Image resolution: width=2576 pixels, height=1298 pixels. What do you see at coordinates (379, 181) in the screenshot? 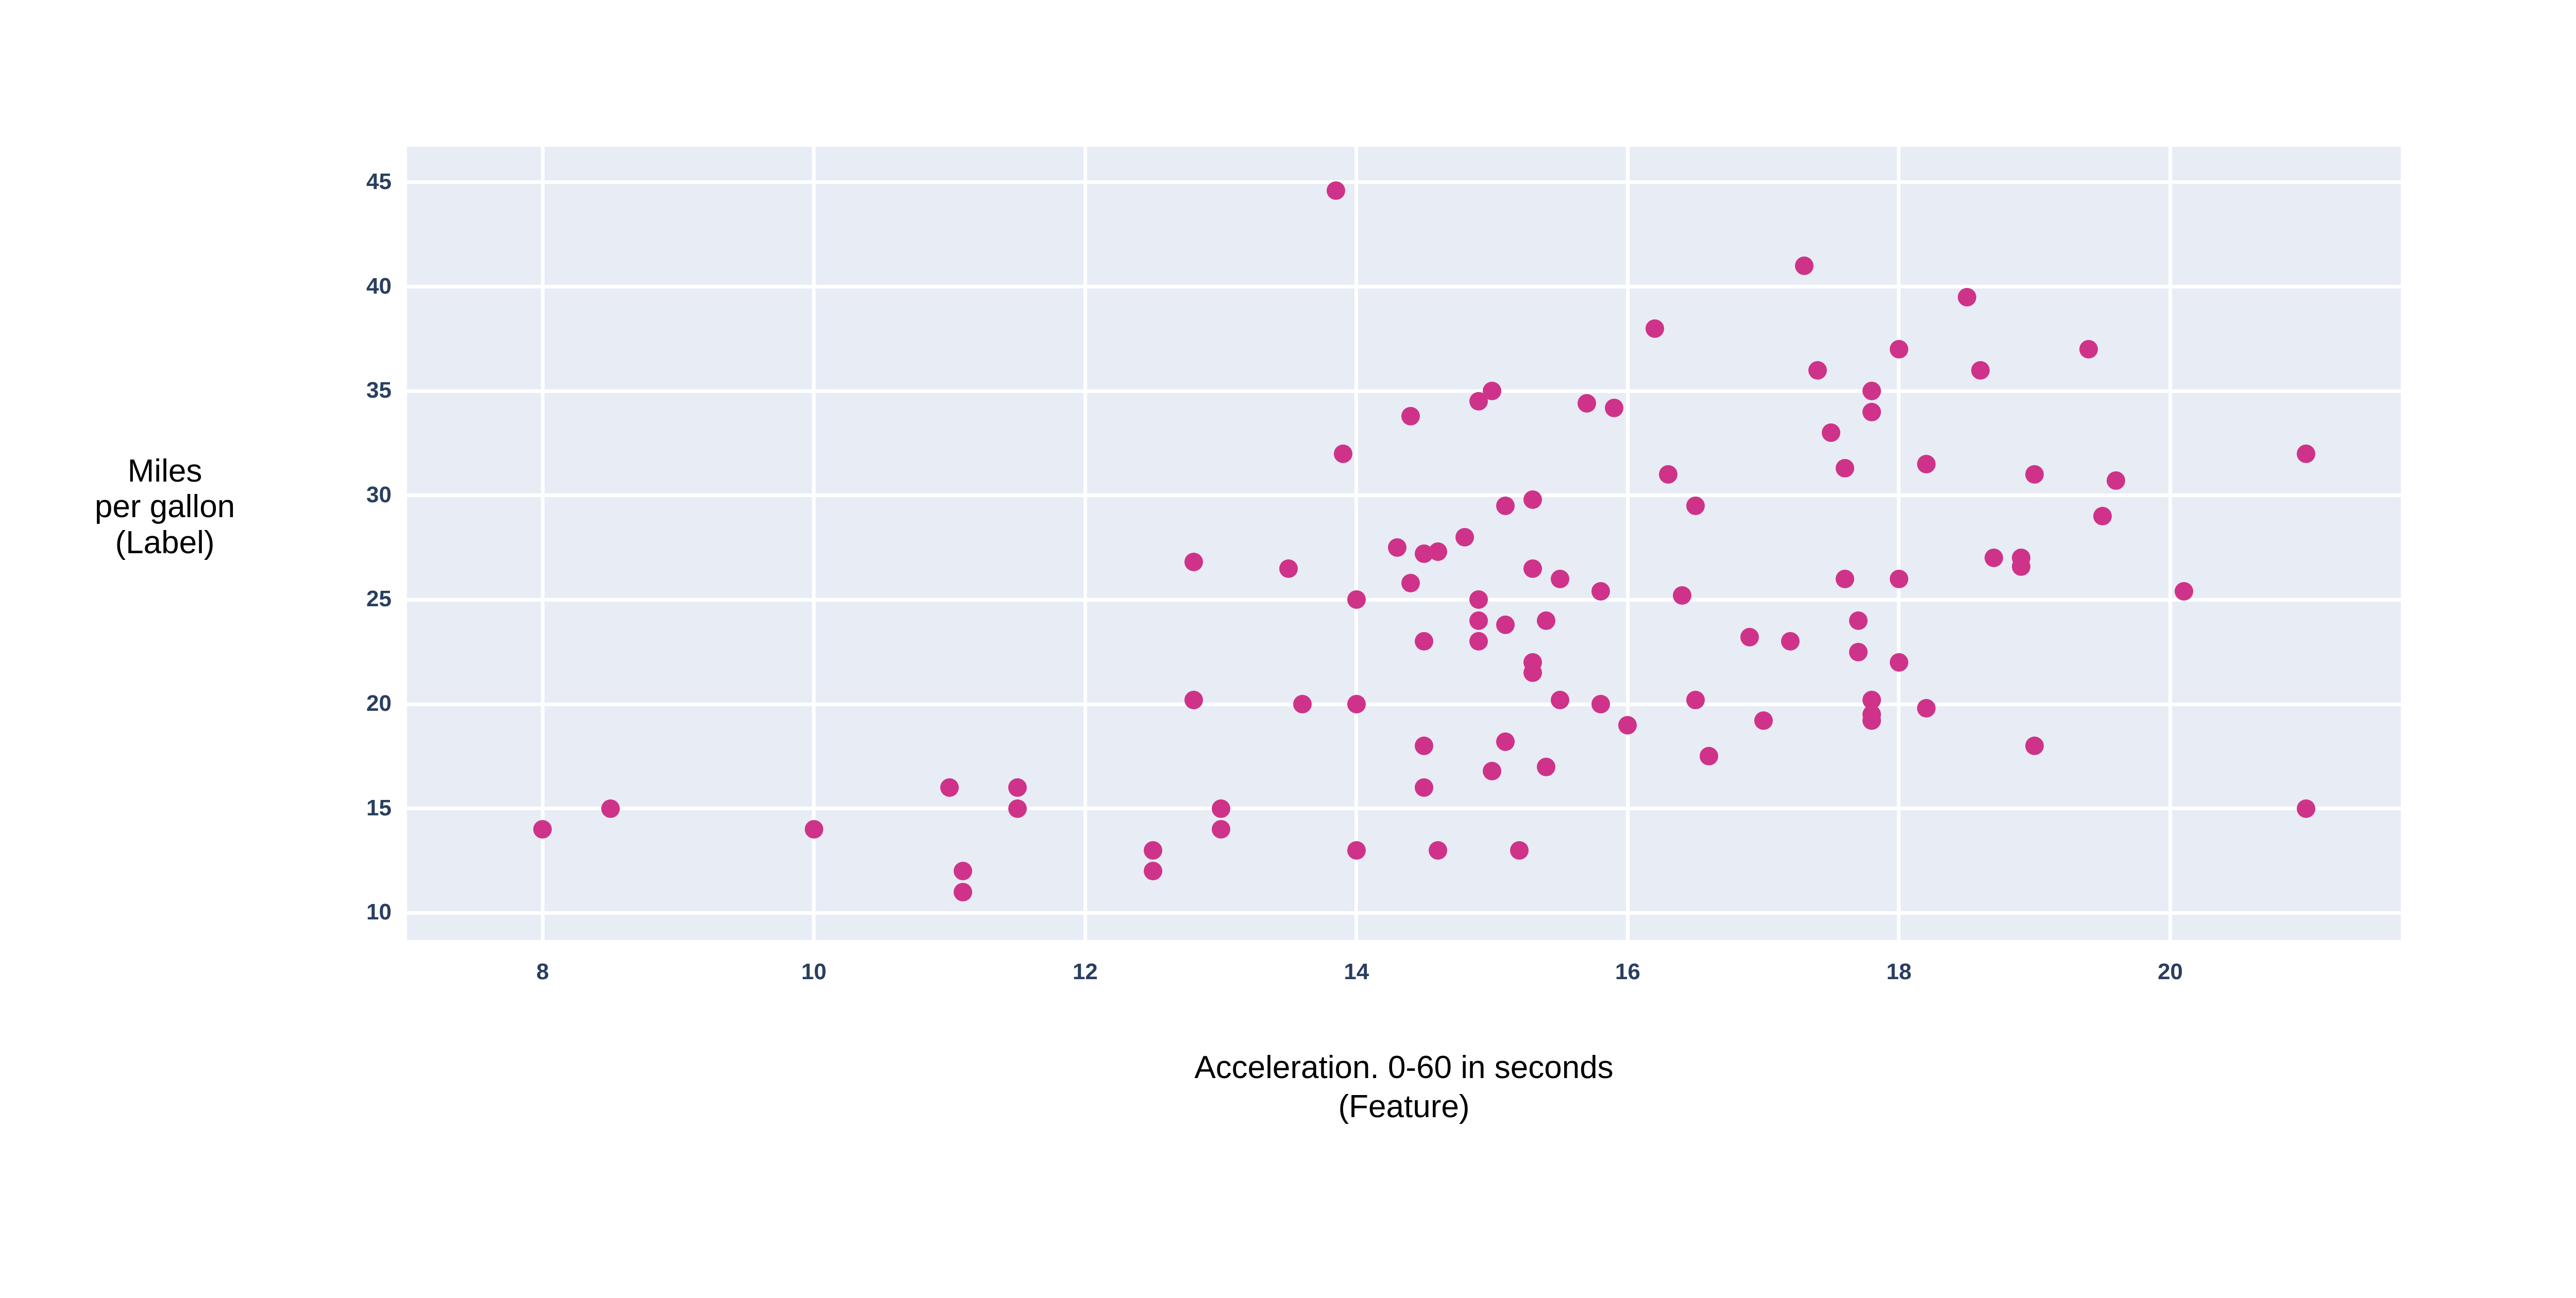
I see `y-axis-tick-label: 45` at bounding box center [379, 181].